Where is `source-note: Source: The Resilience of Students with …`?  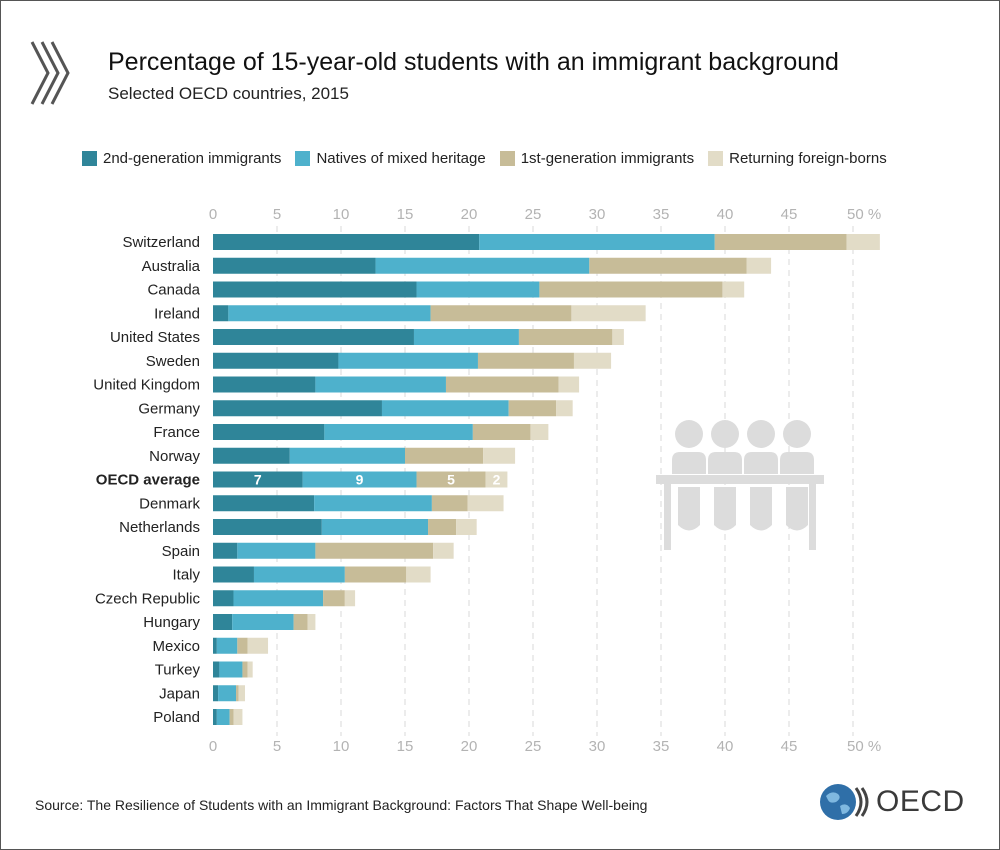 source-note: Source: The Resilience of Students with … is located at coordinates (341, 805).